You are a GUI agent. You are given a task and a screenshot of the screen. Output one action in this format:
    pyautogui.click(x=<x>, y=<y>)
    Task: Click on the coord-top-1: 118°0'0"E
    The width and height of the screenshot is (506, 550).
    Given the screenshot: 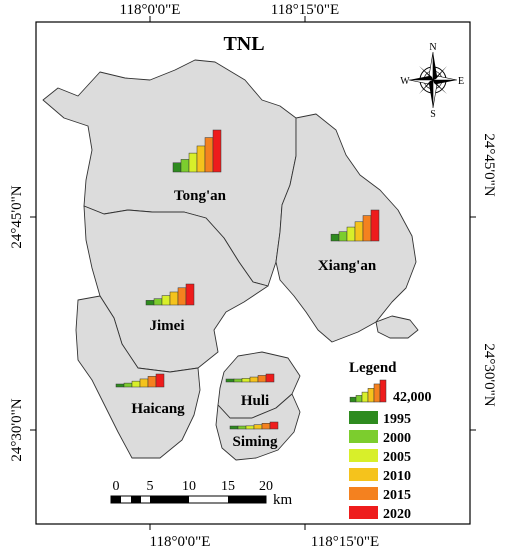 What is the action you would take?
    pyautogui.click(x=150, y=10)
    